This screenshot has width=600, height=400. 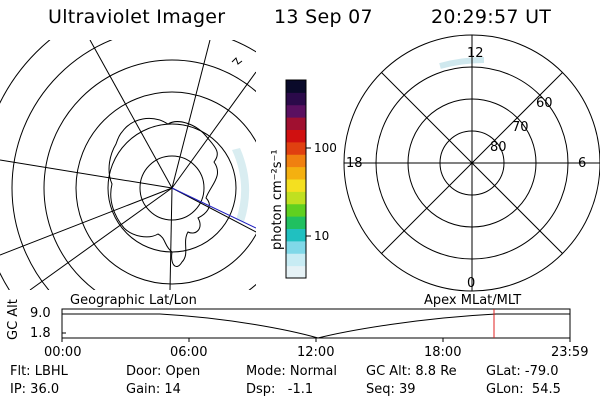 I want to click on dsp-info: Dsp: -1.1, so click(x=280, y=389).